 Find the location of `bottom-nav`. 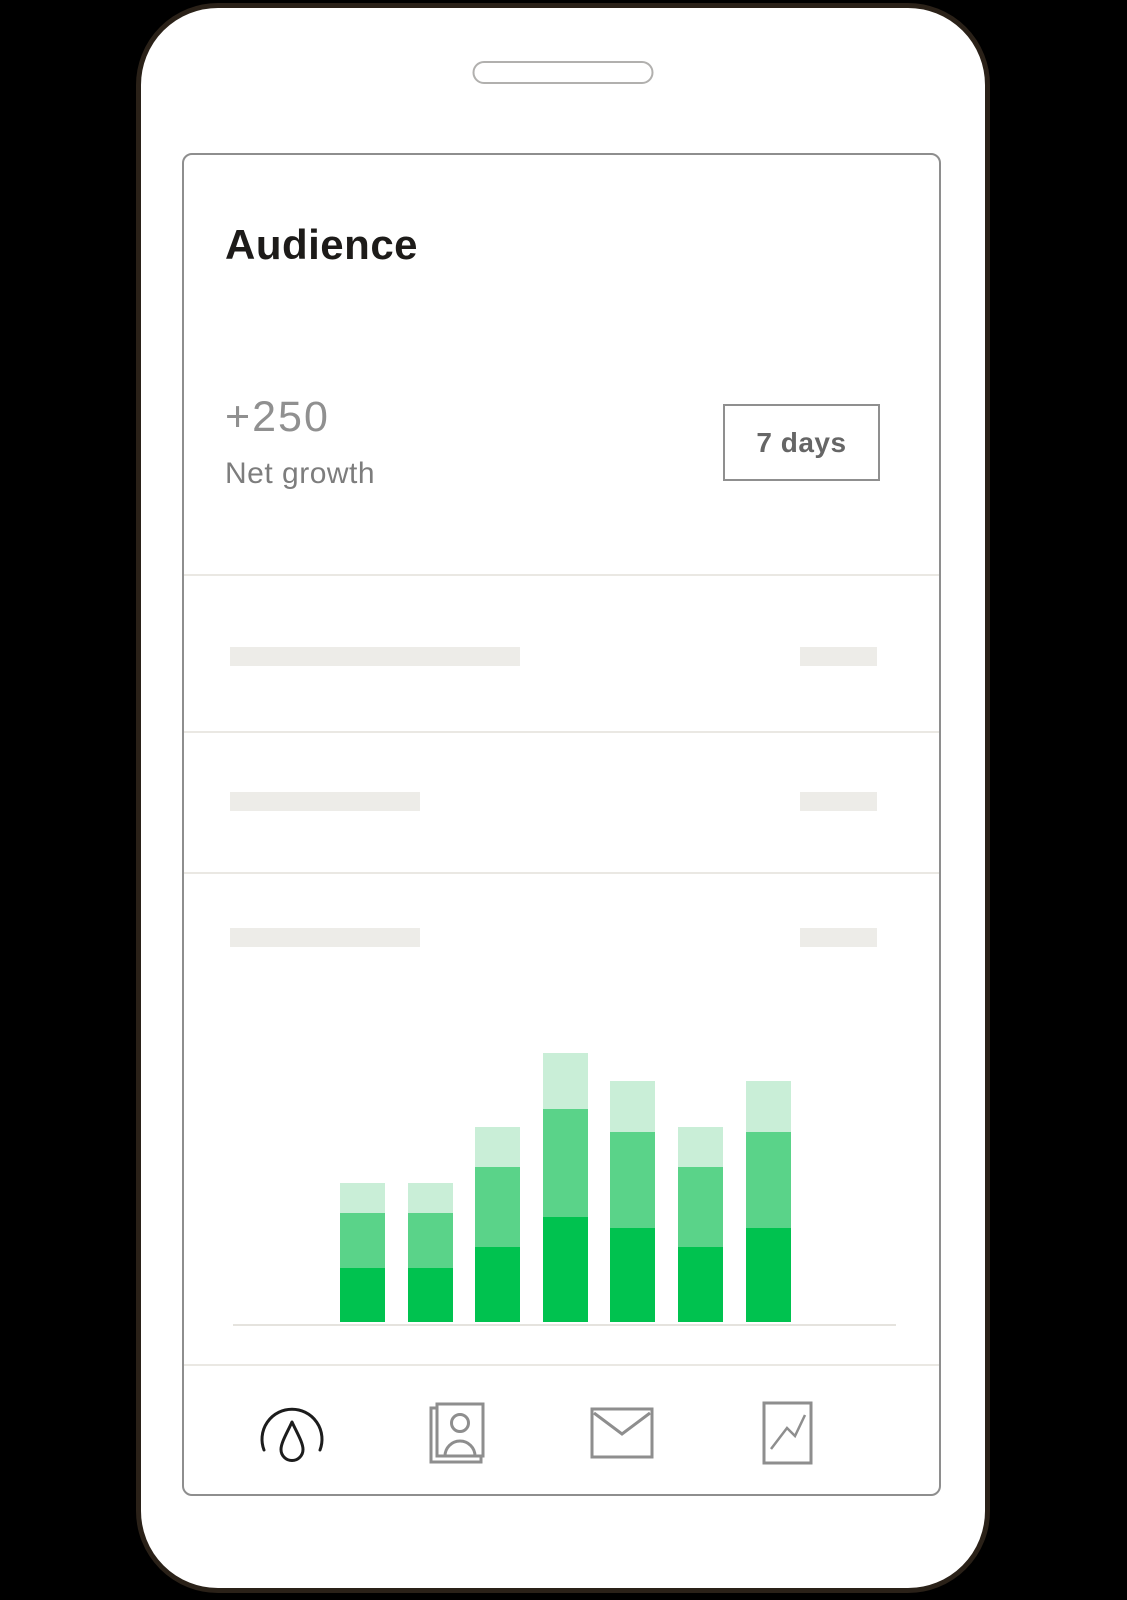

bottom-nav is located at coordinates (561, 1429).